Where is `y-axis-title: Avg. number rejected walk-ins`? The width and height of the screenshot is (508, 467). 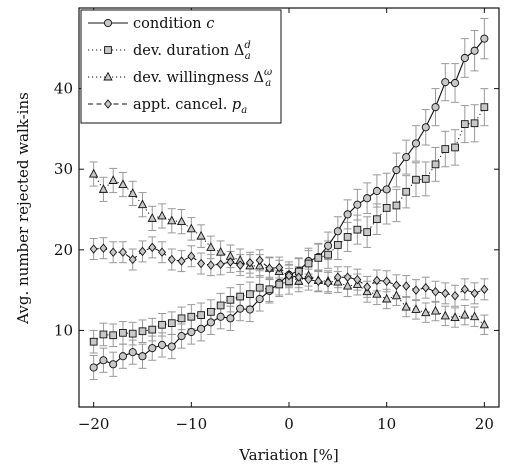
y-axis-title: Avg. number rejected walk-ins is located at coordinates (23, 208).